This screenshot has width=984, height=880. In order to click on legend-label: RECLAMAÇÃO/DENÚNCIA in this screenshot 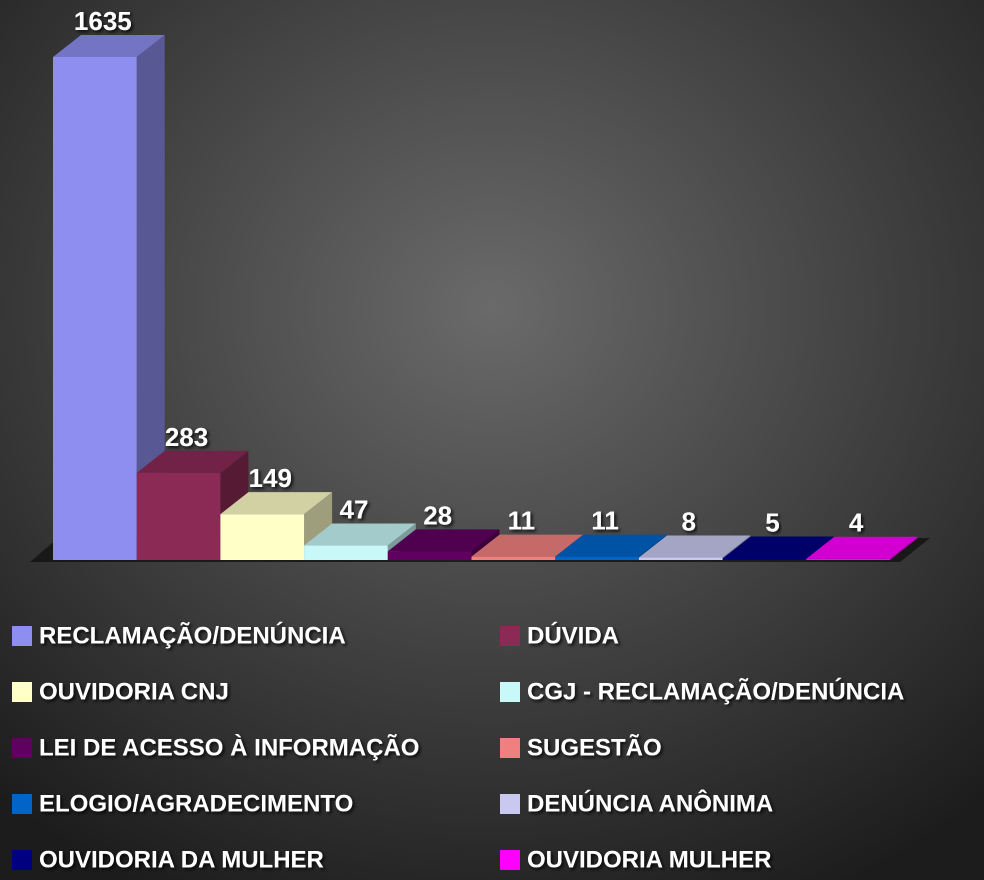, I will do `click(192, 635)`.